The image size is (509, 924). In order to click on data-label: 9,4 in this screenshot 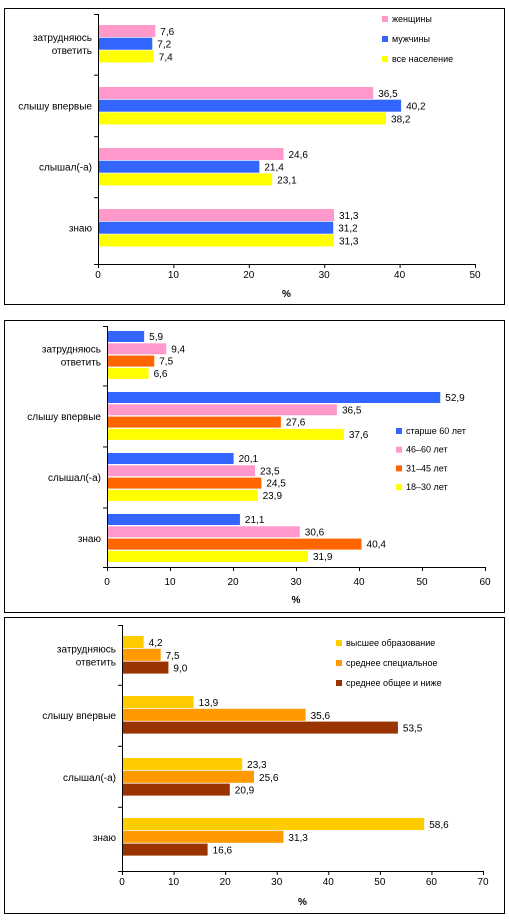, I will do `click(178, 349)`.